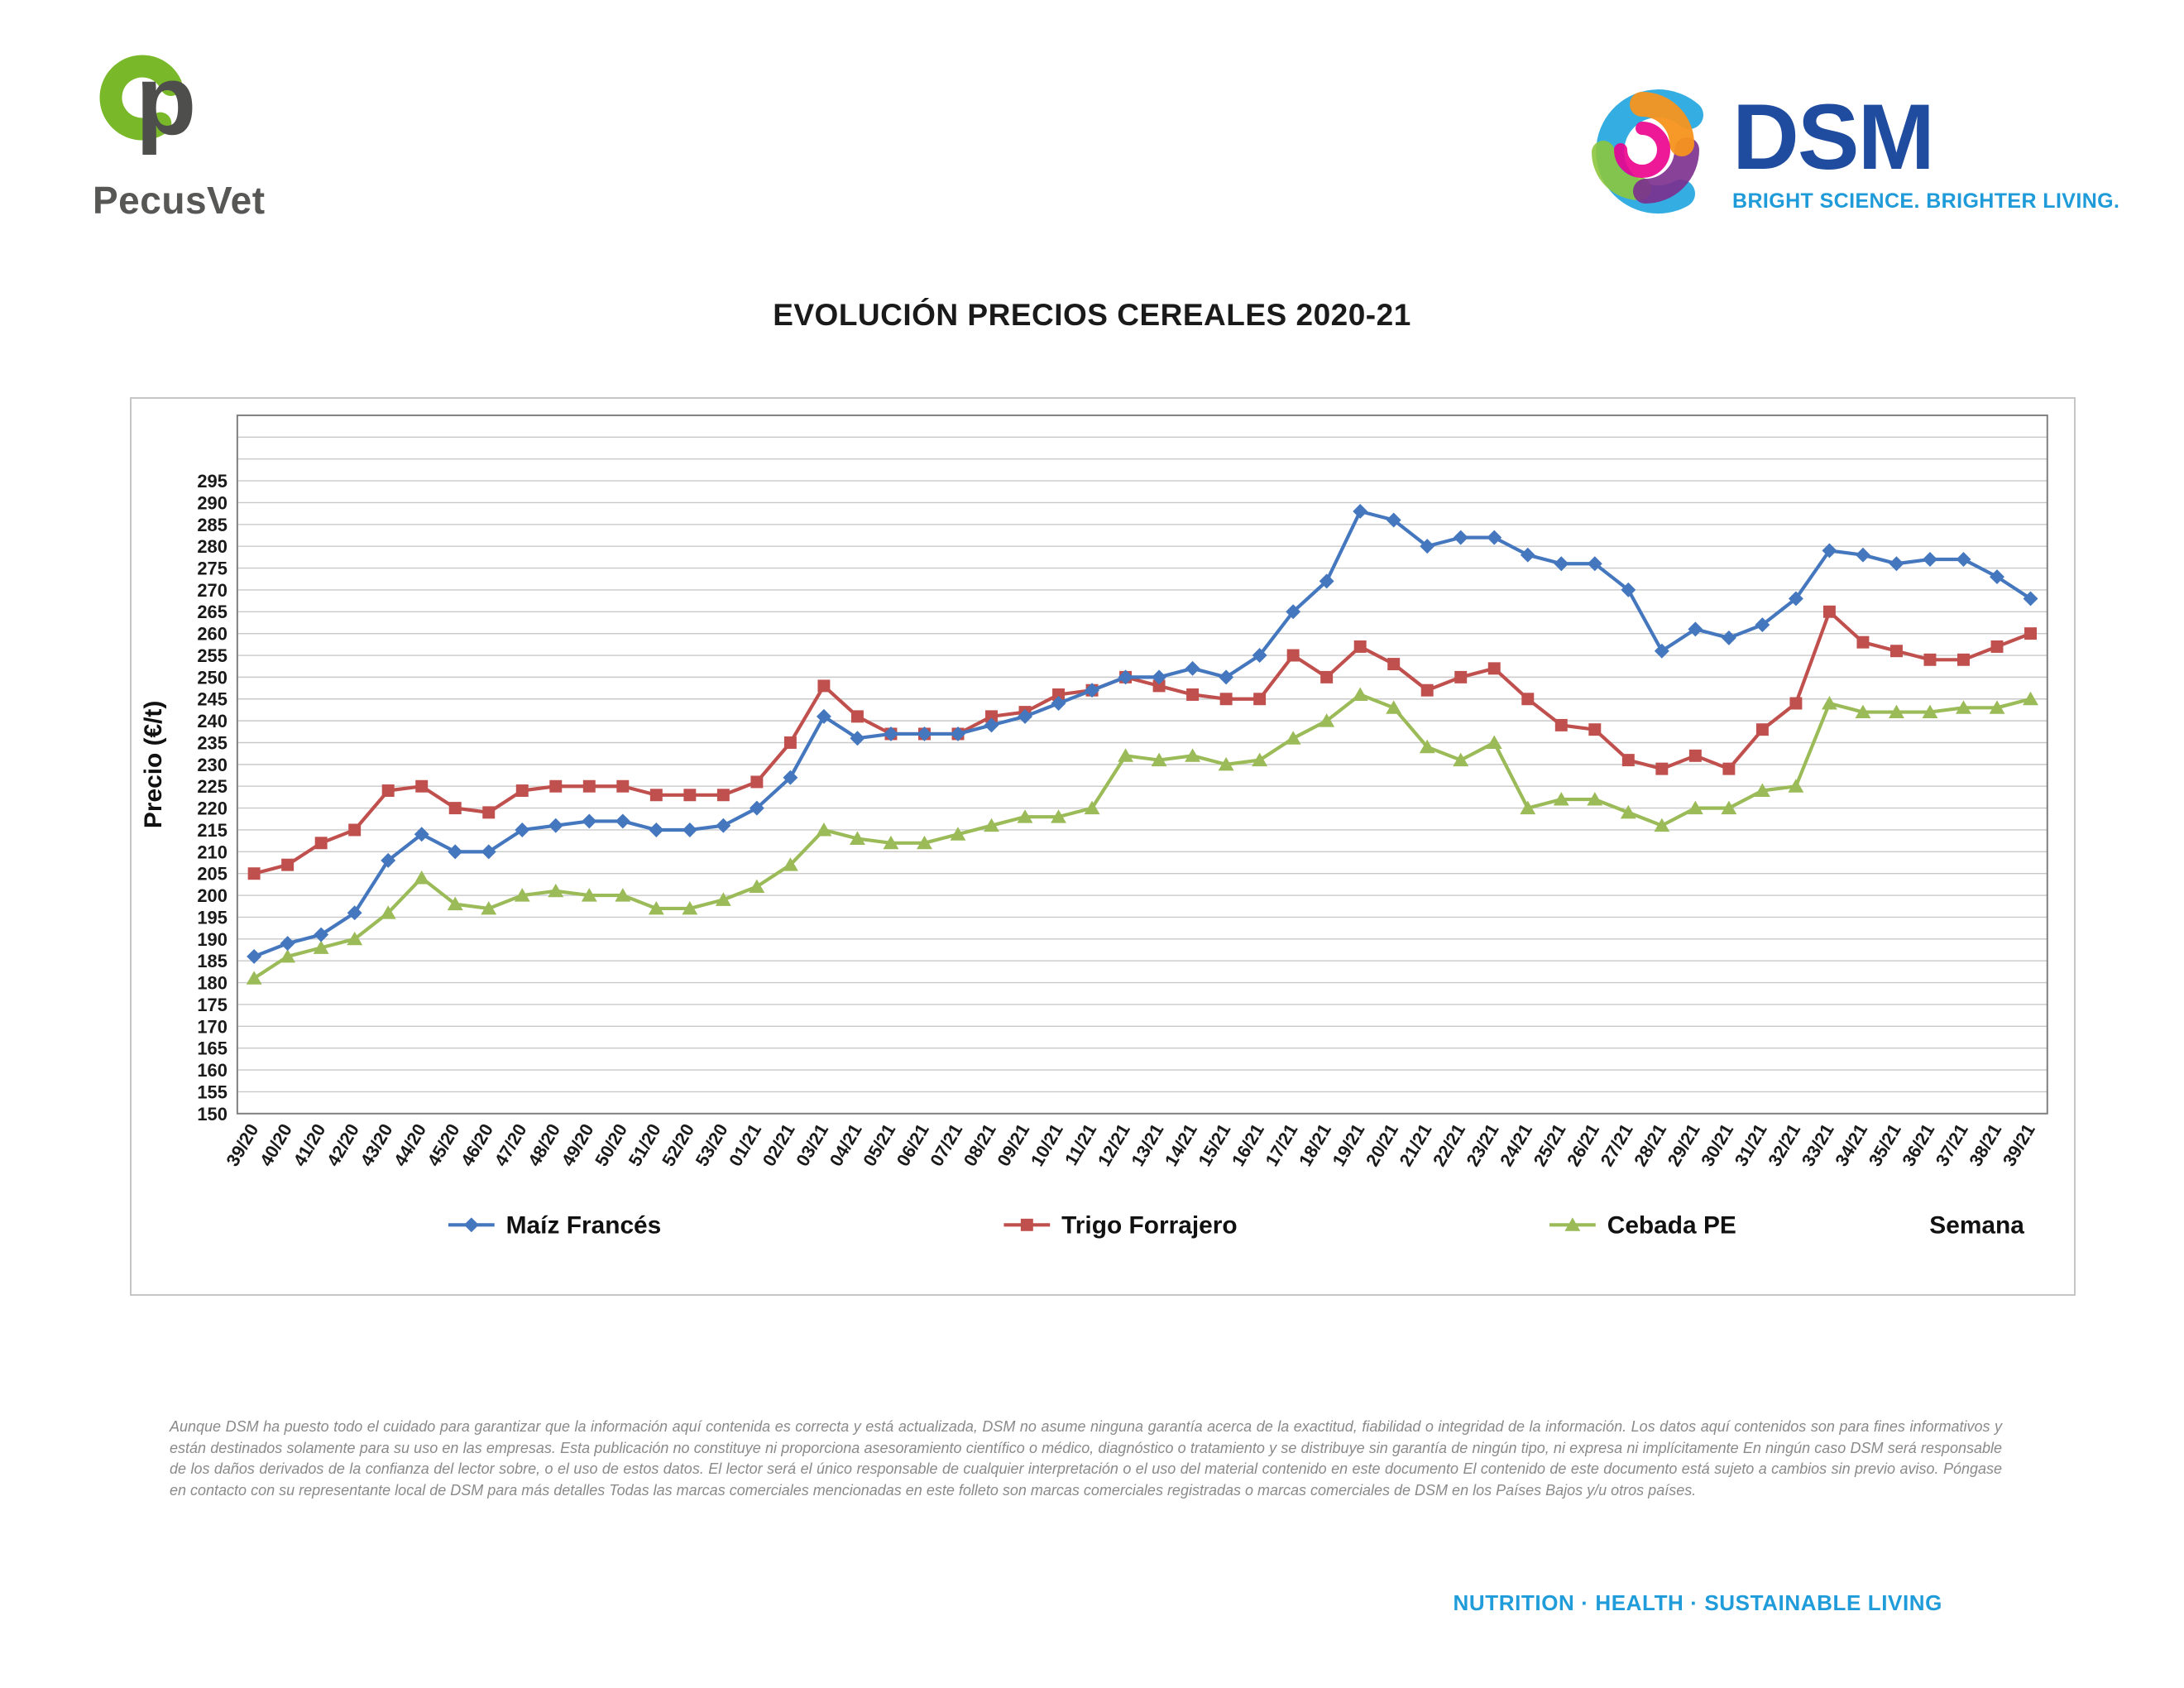 The width and height of the screenshot is (2184, 1688). I want to click on svg-text: Cebada PE, so click(1671, 1225).